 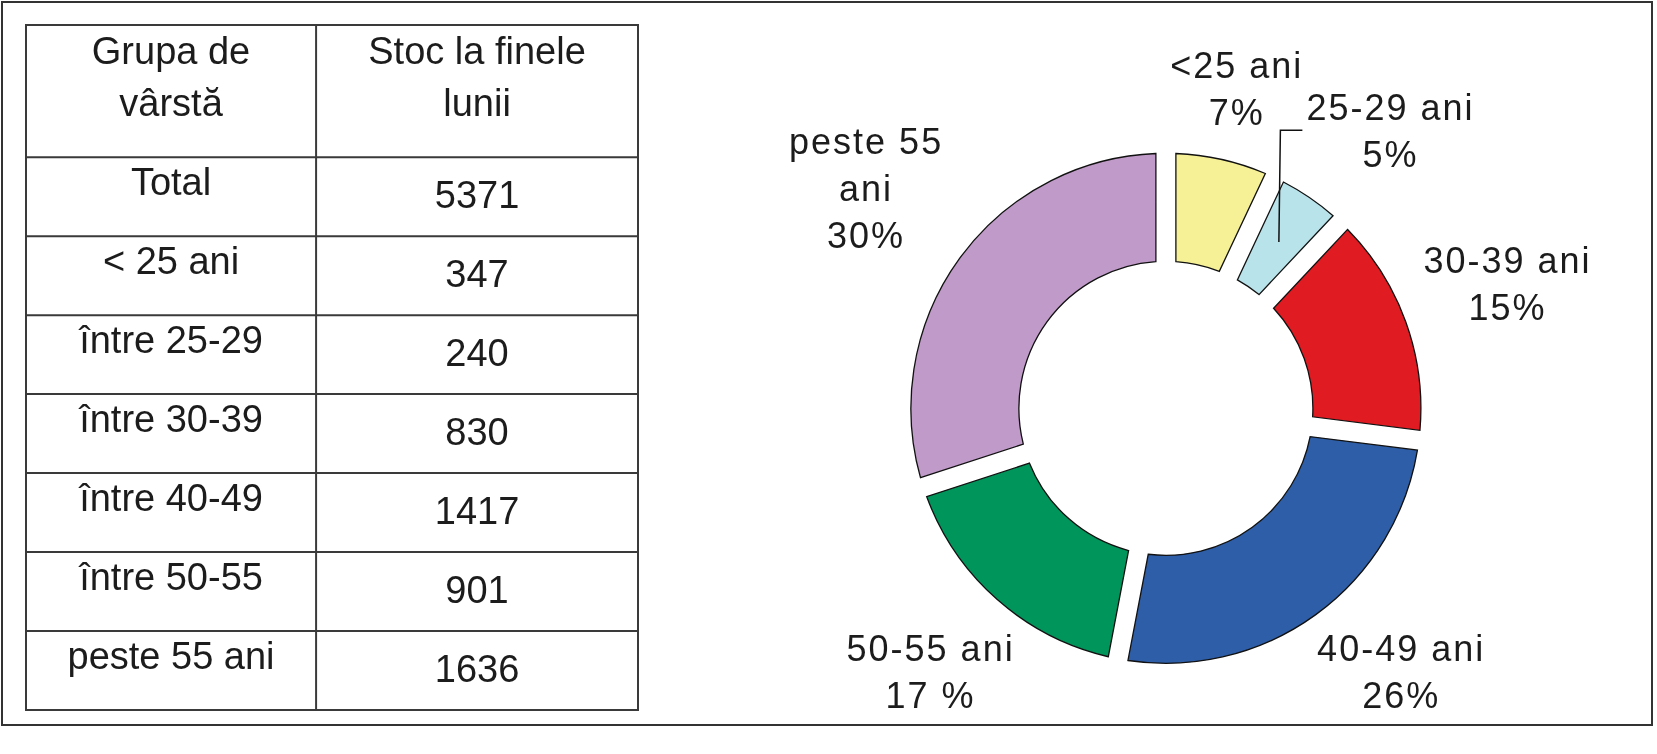 What do you see at coordinates (171, 261) in the screenshot?
I see `category-label: < 25 ani` at bounding box center [171, 261].